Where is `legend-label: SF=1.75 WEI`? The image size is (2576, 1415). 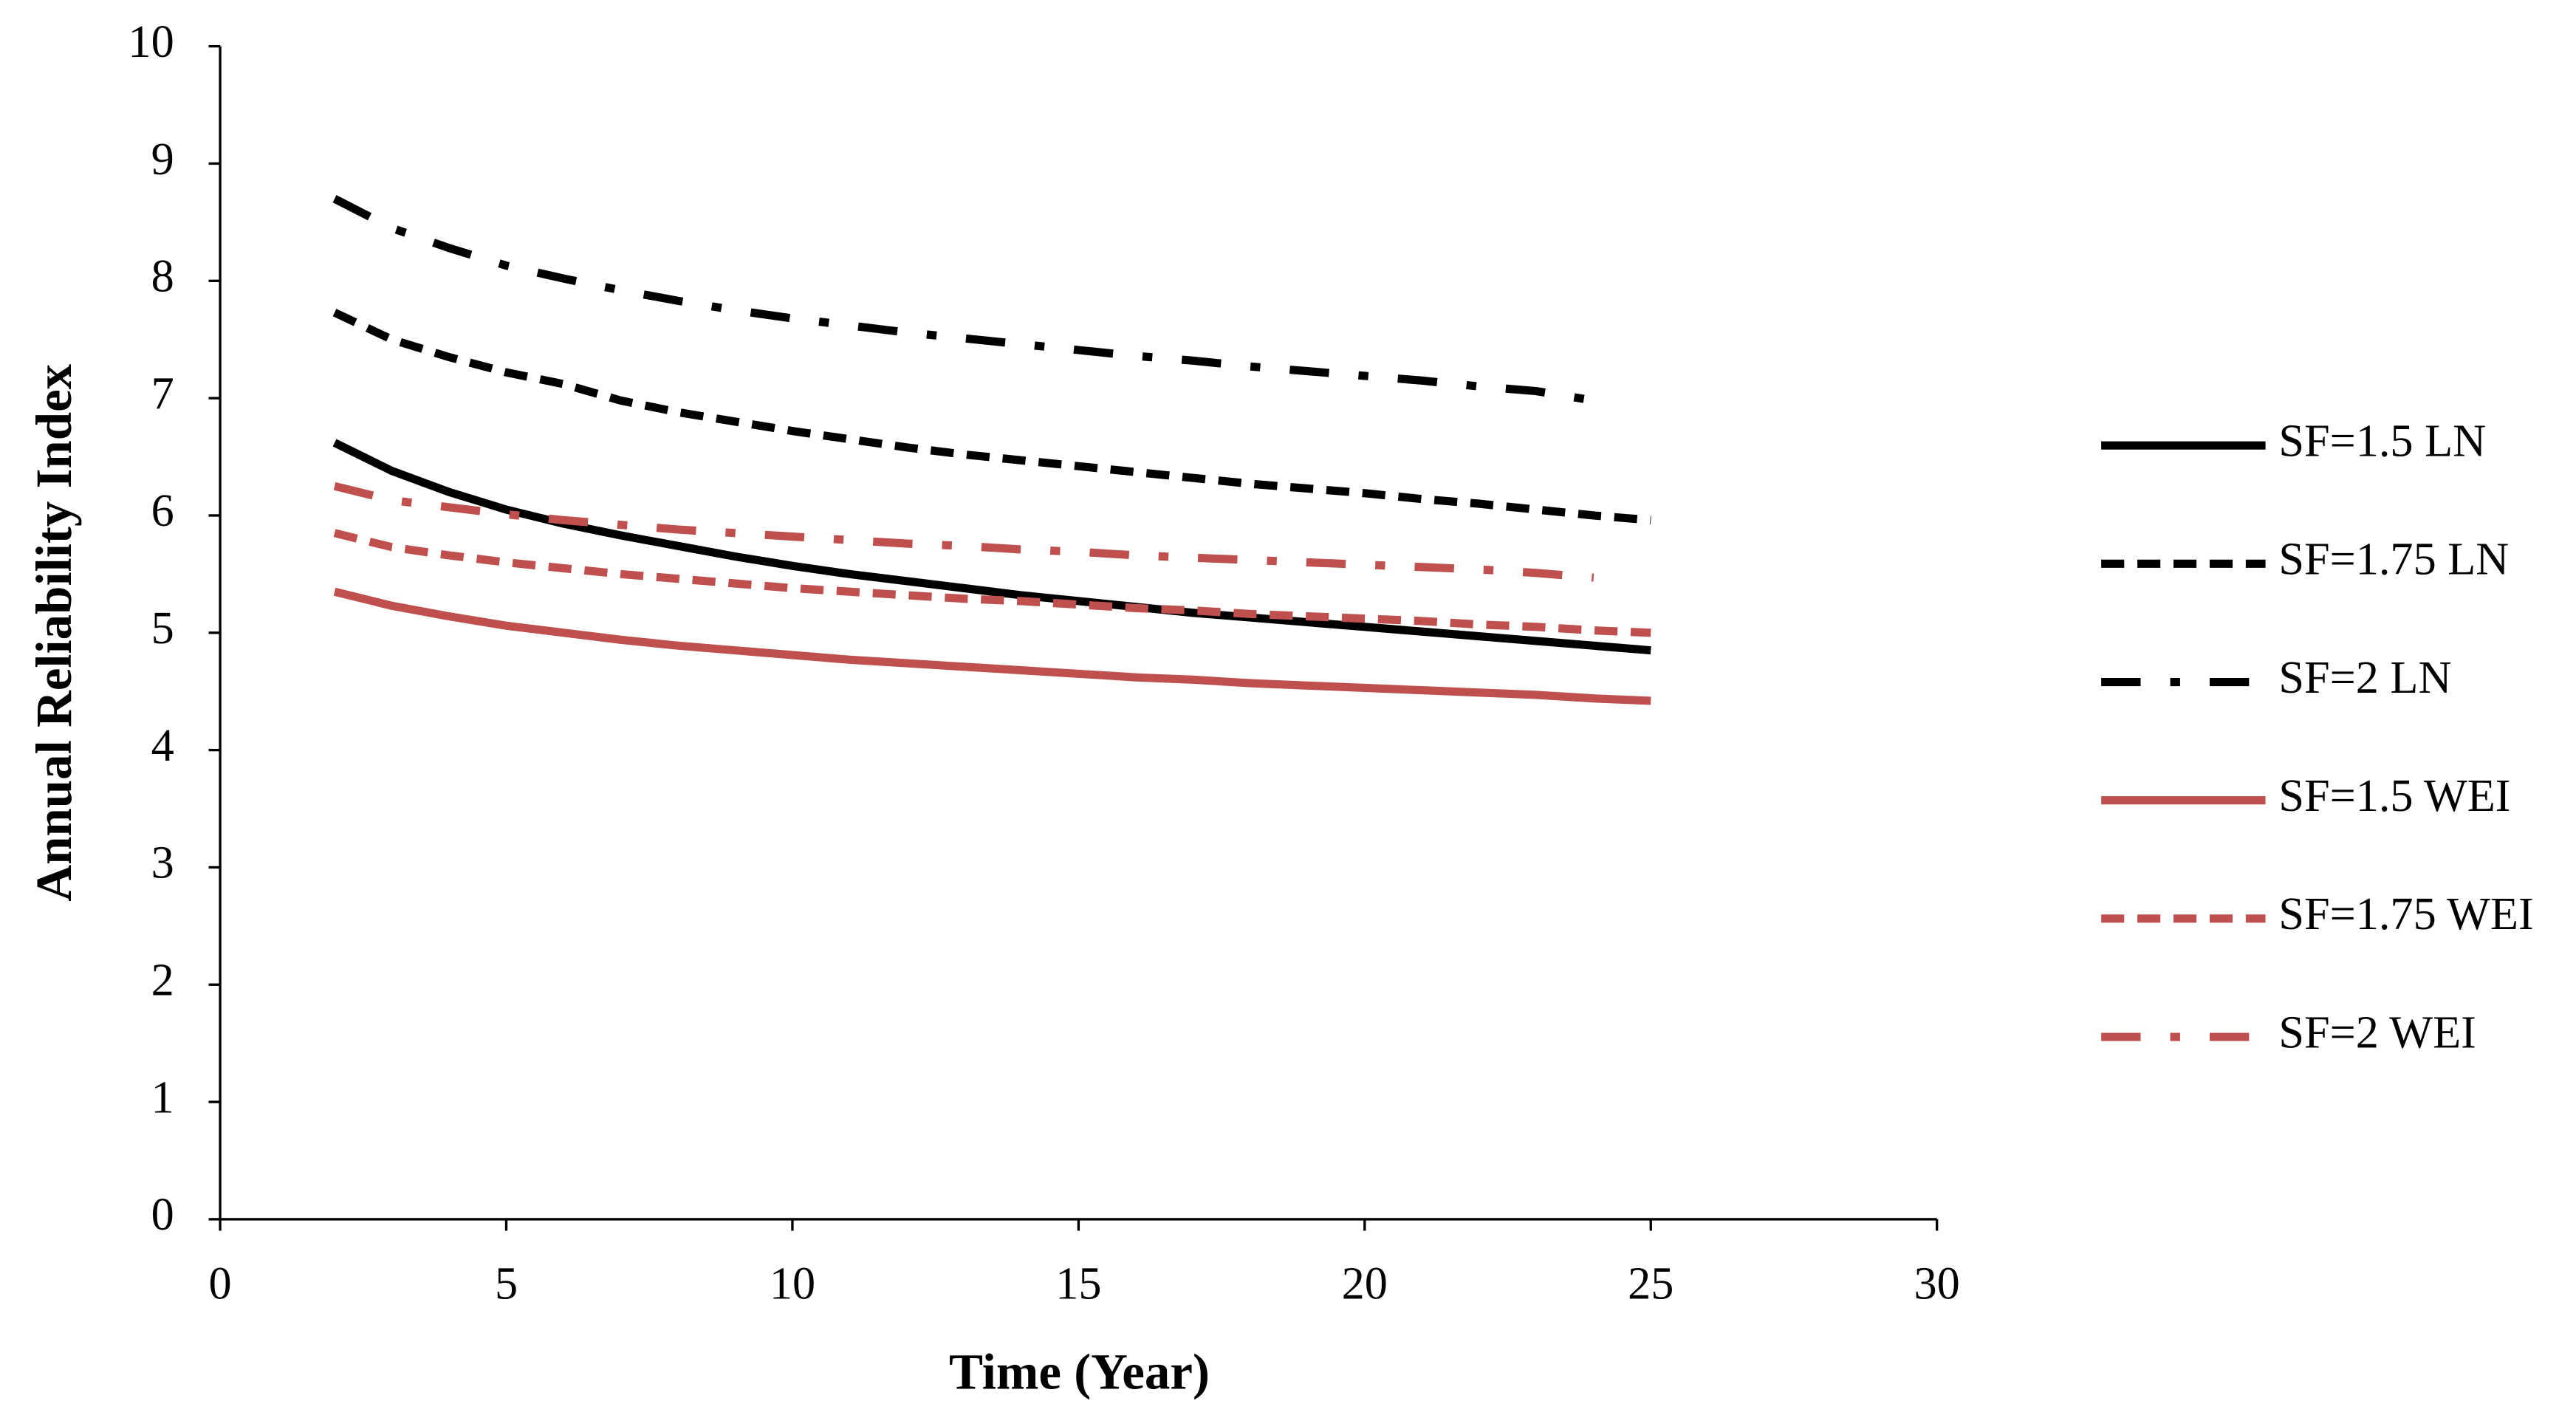 legend-label: SF=1.75 WEI is located at coordinates (2405, 914).